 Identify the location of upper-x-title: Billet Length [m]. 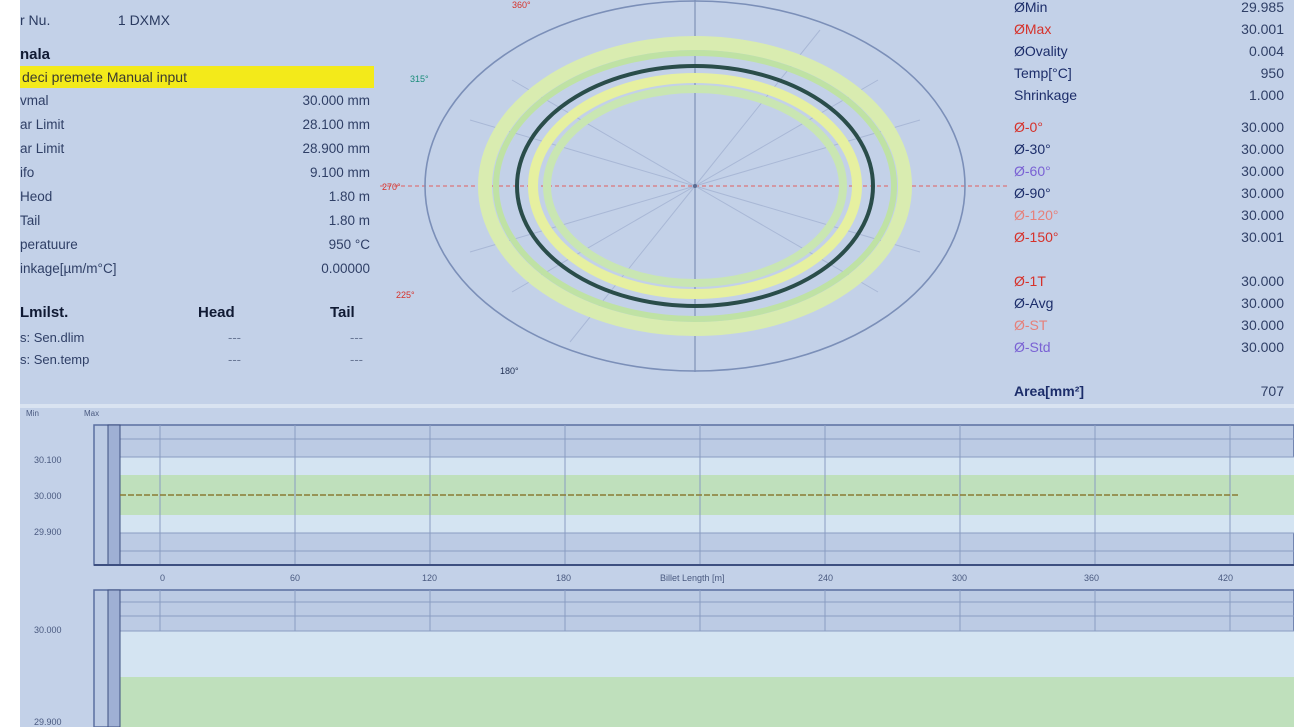
(692, 578).